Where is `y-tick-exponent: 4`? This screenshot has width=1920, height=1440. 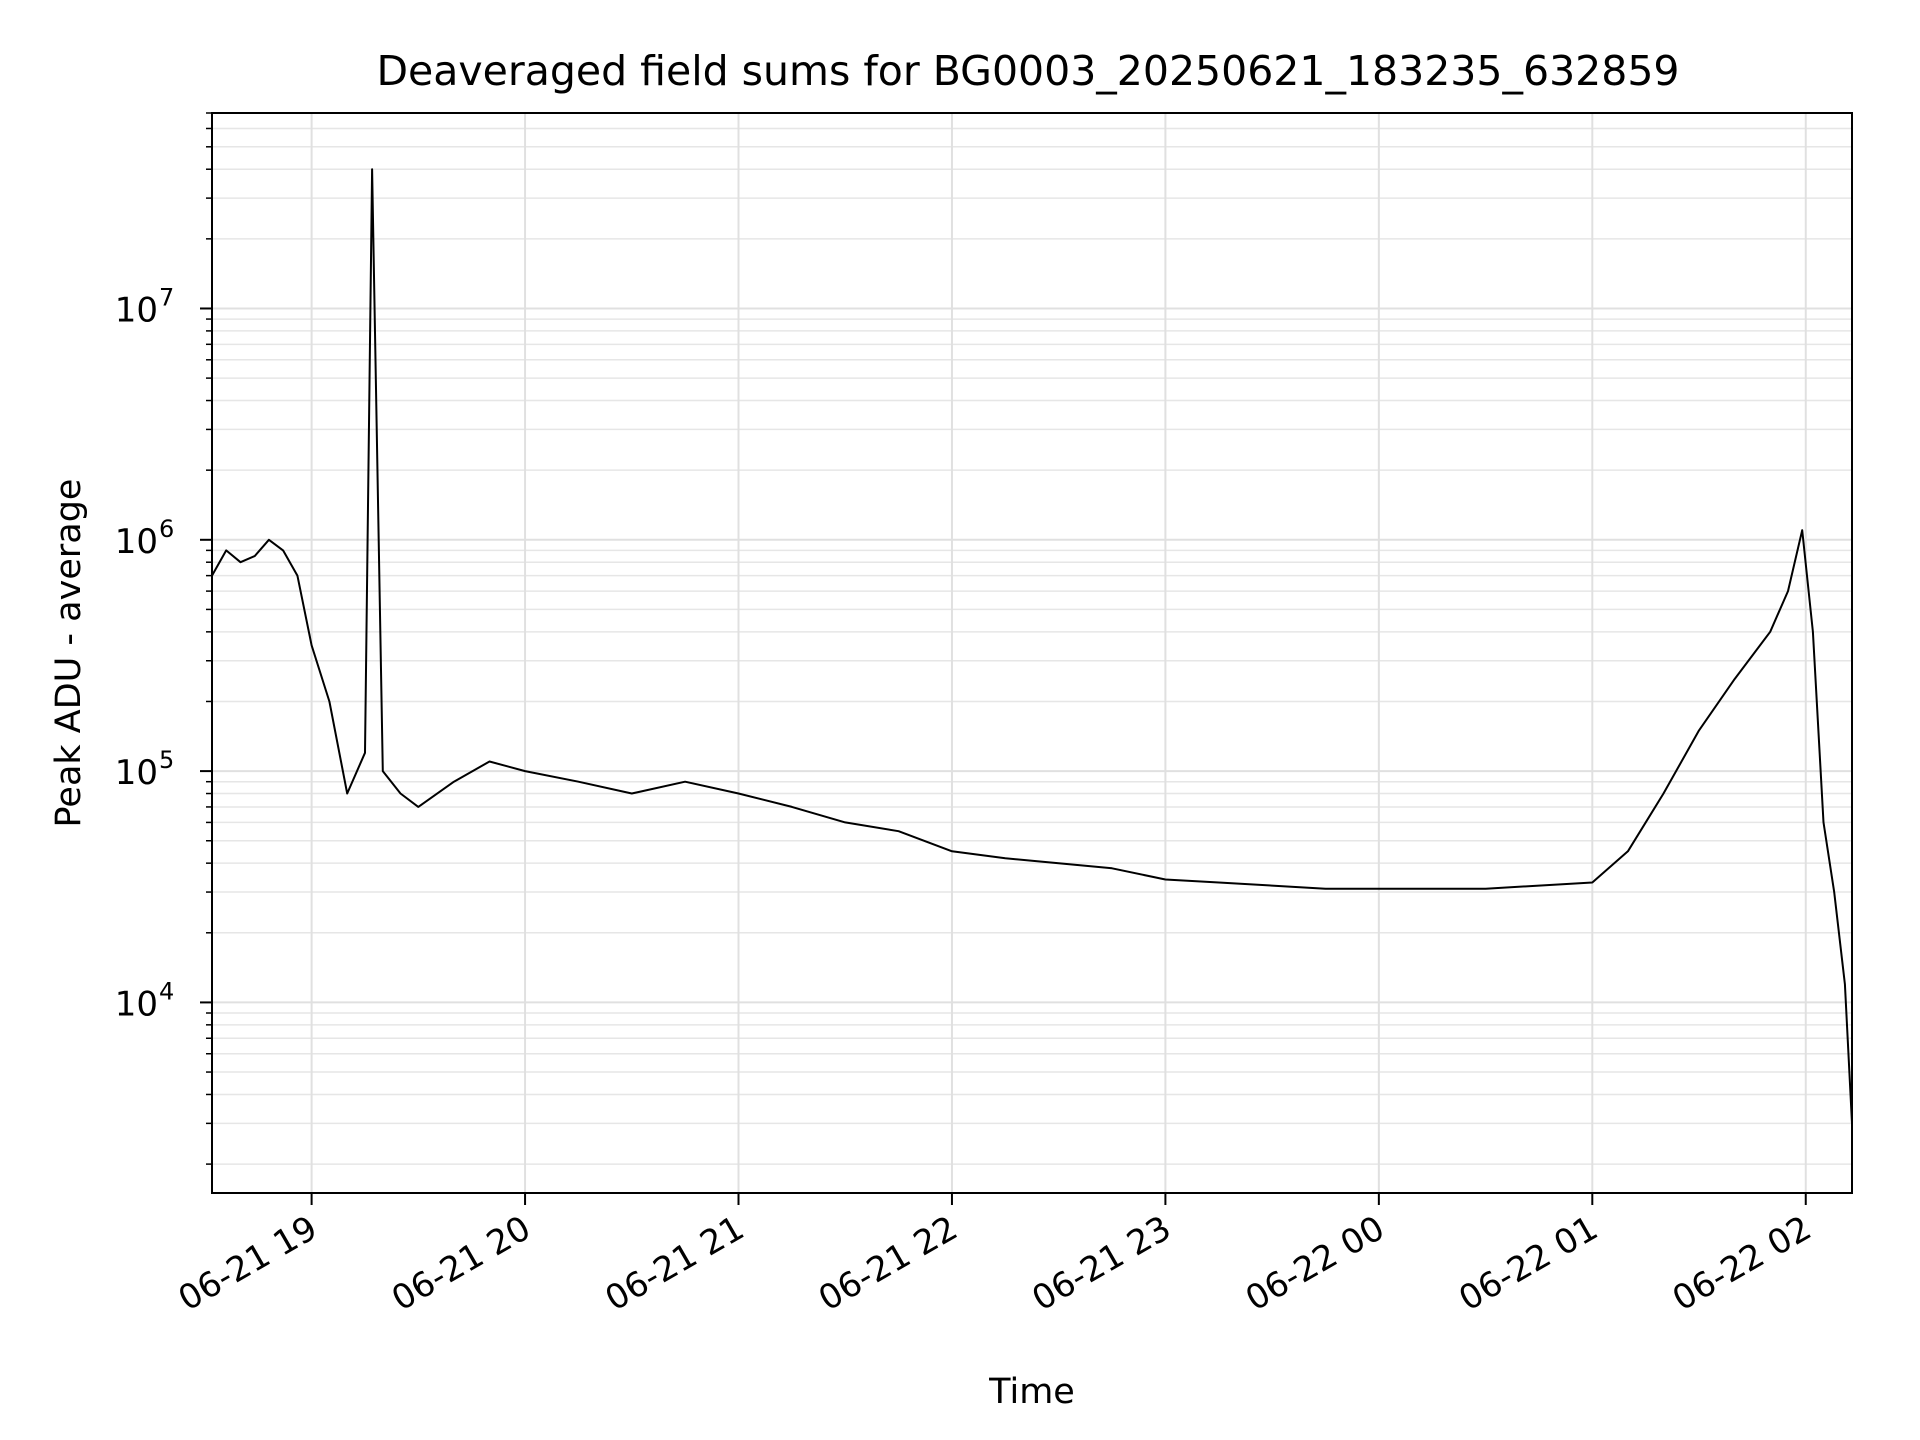
y-tick-exponent: 4 is located at coordinates (166, 991).